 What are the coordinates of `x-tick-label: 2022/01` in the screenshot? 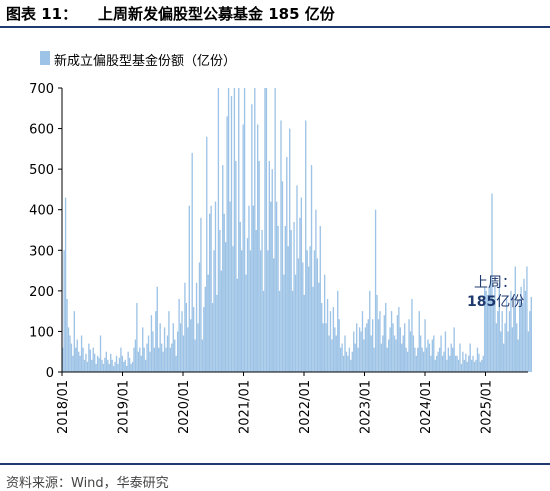 It's located at (305, 407).